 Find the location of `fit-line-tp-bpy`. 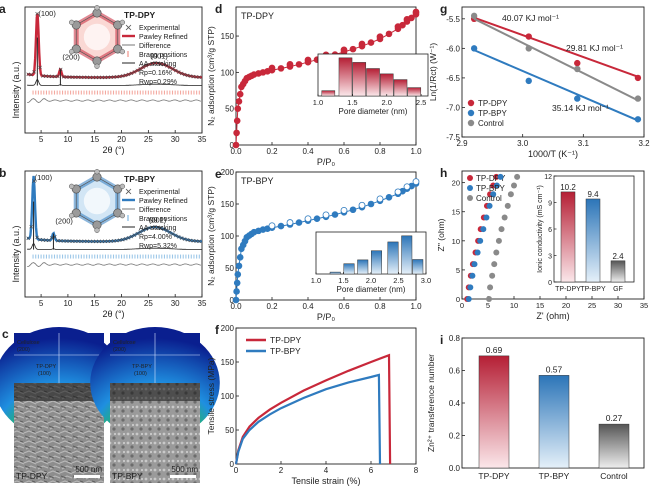

fit-line-tp-bpy is located at coordinates (556, 85).